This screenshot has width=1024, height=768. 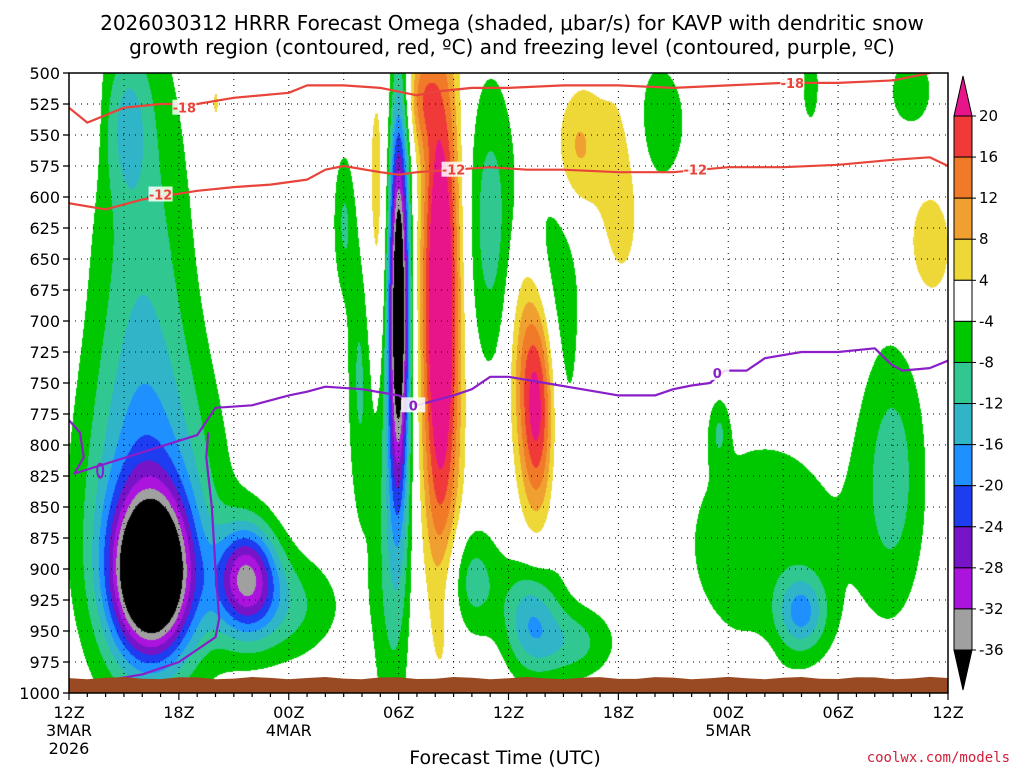 I want to click on y-tick-label: 700, so click(x=44, y=321).